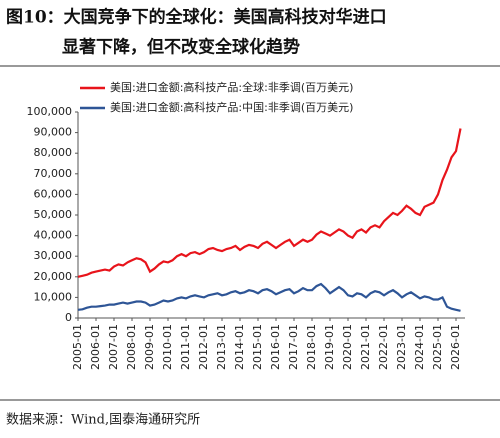 The image size is (500, 438). Describe the element at coordinates (196, 17) in the screenshot. I see `chart-title: 图10：大国竞争下的全球化：美国高科技对华进口` at that location.